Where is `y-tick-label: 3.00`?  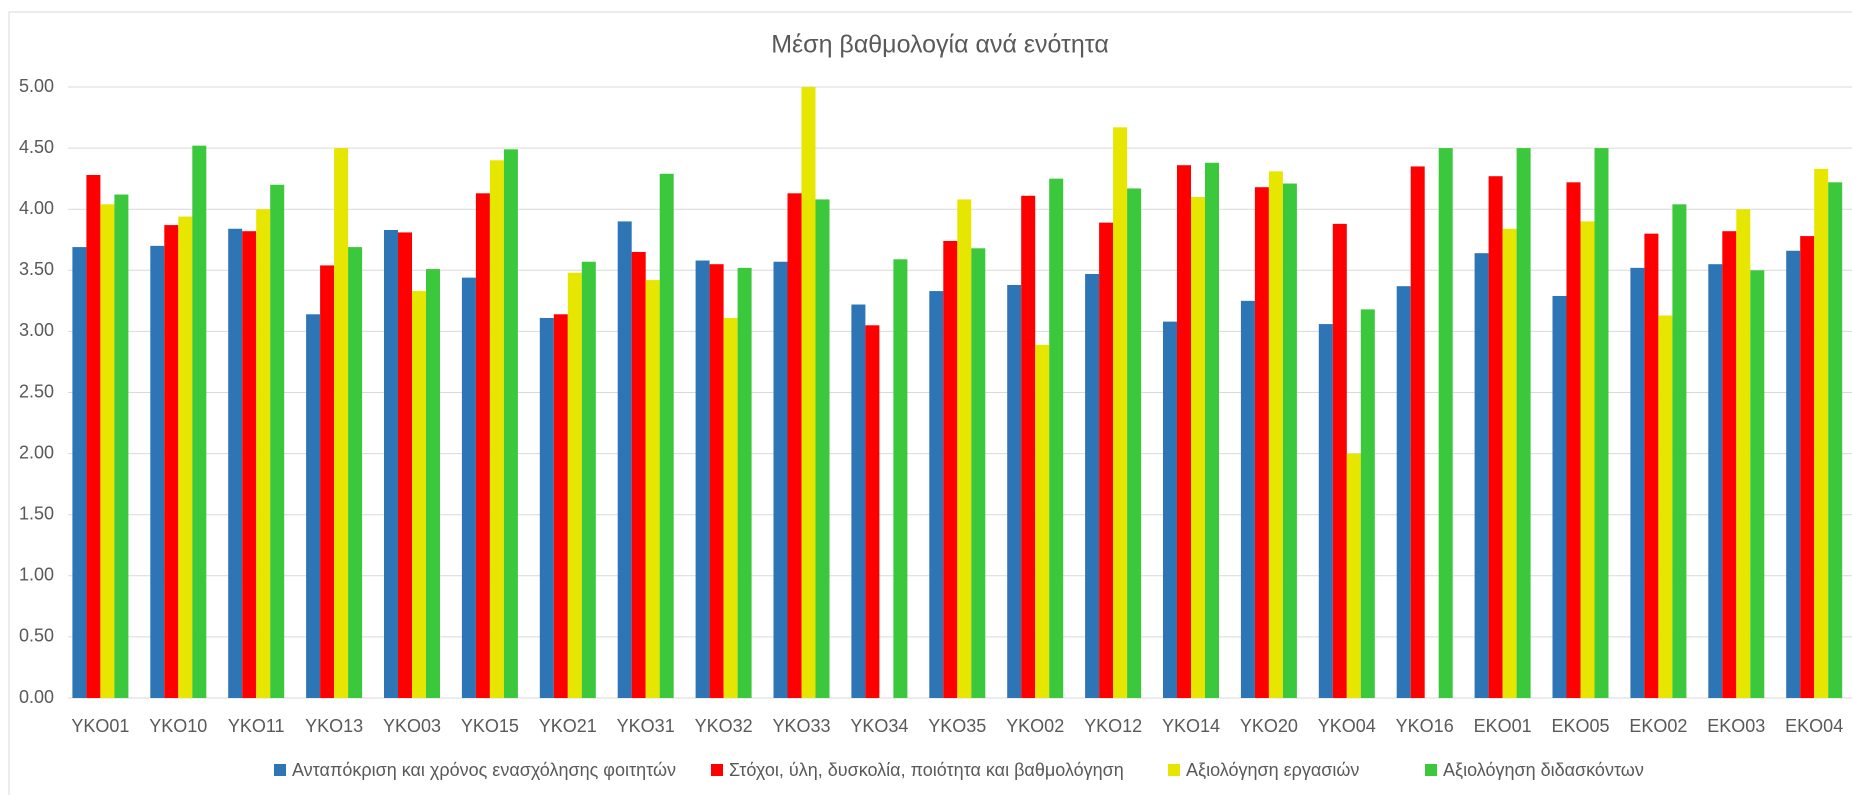
y-tick-label: 3.00 is located at coordinates (36, 330).